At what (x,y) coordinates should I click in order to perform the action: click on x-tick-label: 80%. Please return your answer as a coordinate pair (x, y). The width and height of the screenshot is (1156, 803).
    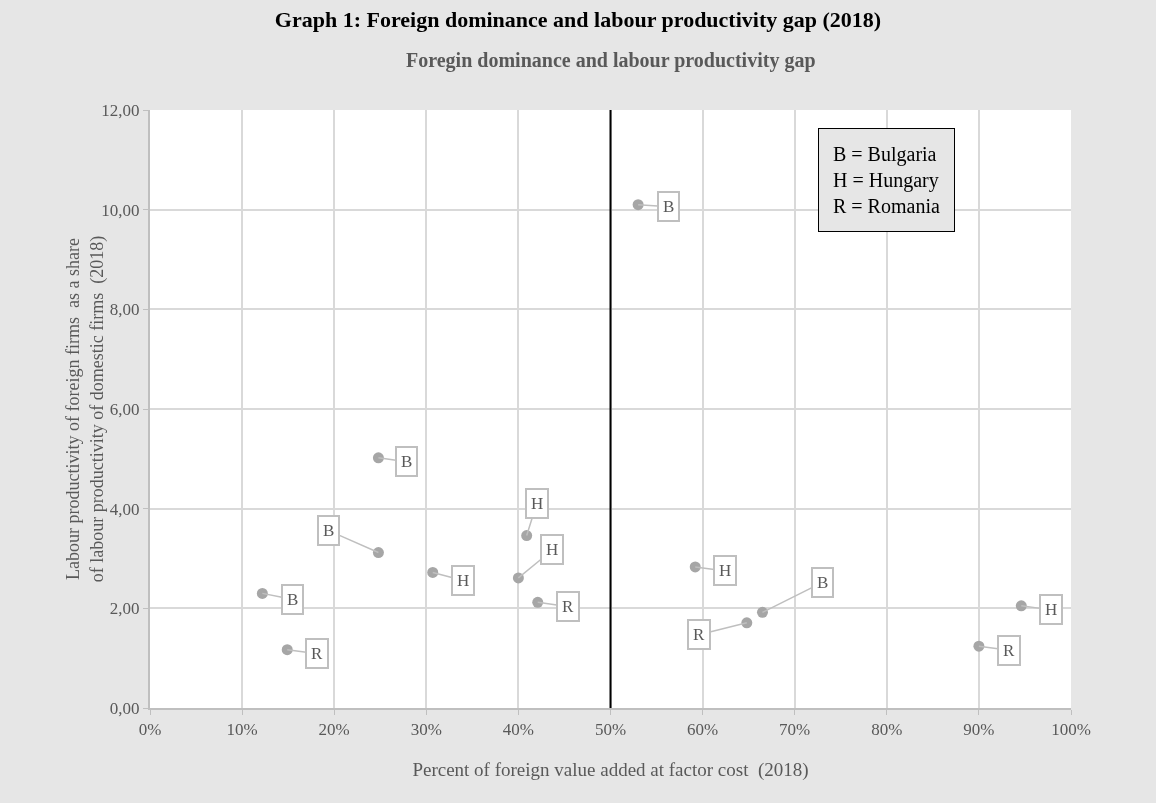
    Looking at the image, I should click on (887, 730).